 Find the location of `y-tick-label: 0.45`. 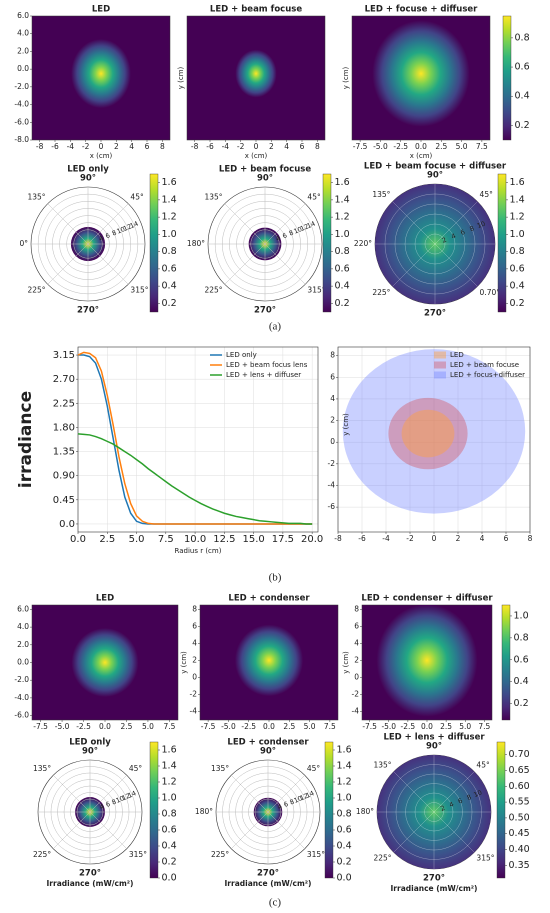

y-tick-label: 0.45 is located at coordinates (64, 500).